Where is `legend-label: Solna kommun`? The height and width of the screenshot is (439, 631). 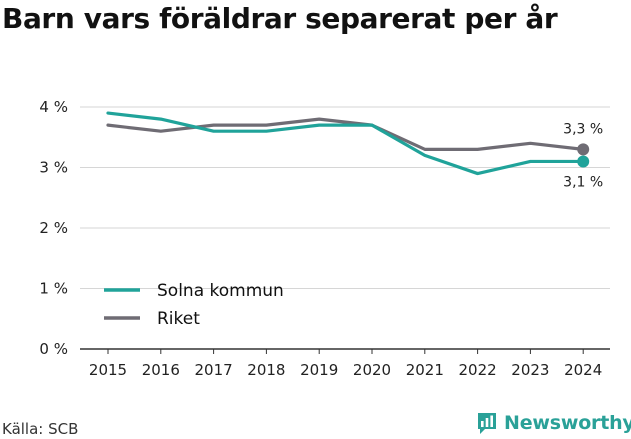
legend-label: Solna kommun is located at coordinates (220, 291).